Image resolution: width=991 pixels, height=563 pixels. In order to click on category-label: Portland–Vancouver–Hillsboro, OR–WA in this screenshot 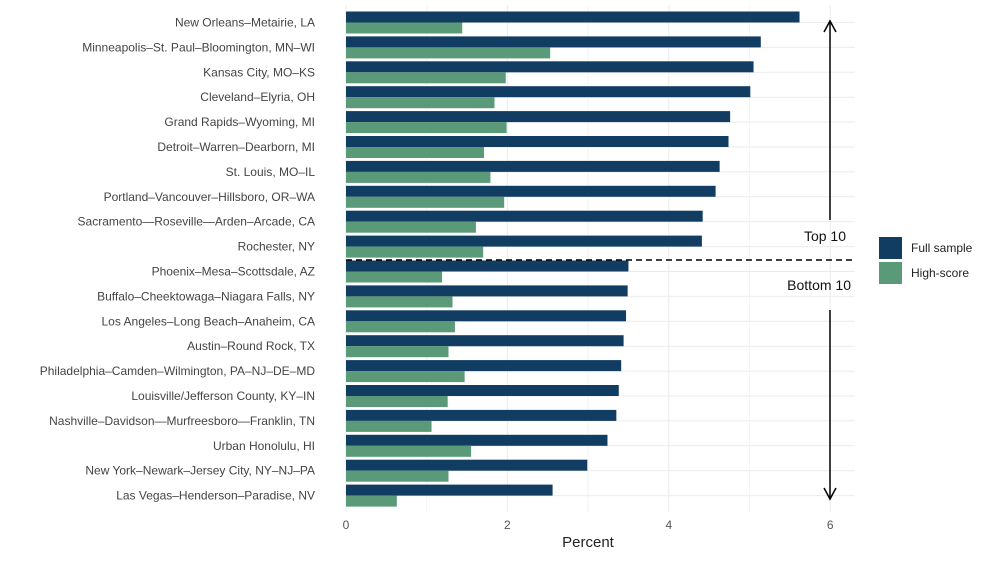, I will do `click(209, 197)`.